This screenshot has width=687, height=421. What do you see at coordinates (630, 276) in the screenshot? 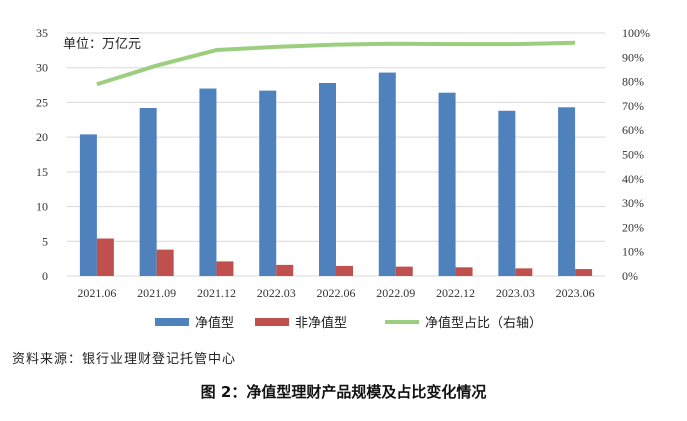
I see `y2-tick-label: 0%` at bounding box center [630, 276].